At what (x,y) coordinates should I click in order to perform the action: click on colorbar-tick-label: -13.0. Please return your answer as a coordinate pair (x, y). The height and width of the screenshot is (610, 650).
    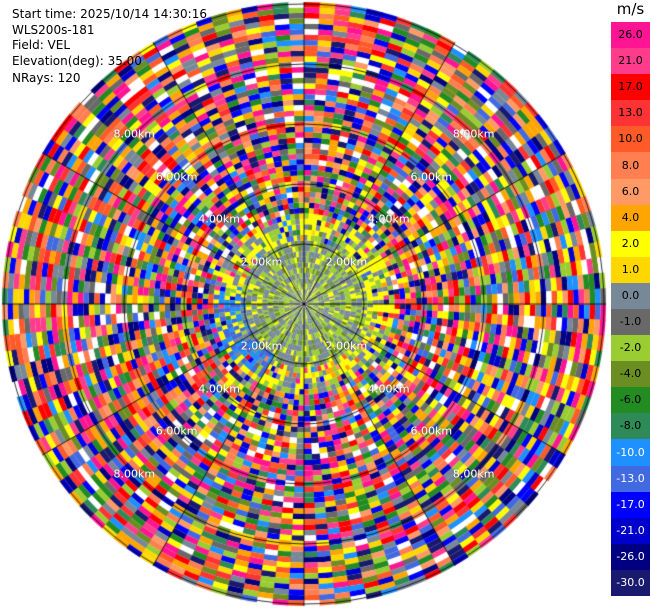
    Looking at the image, I should click on (630, 478).